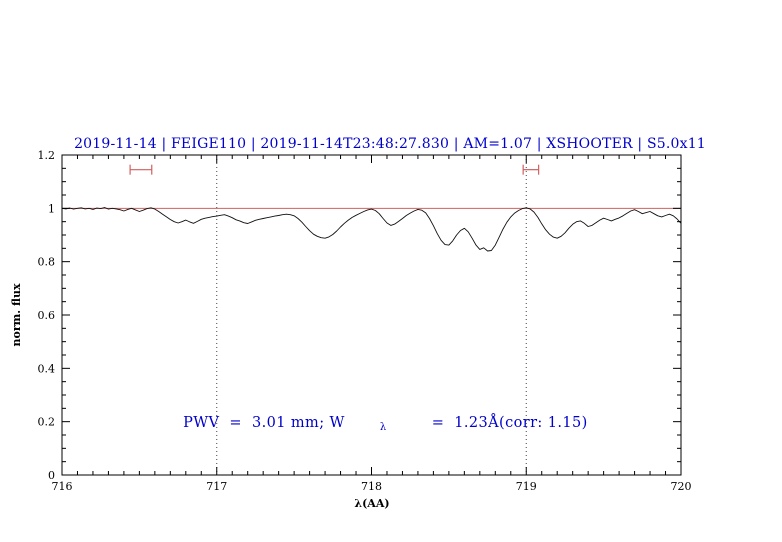  Describe the element at coordinates (47, 315) in the screenshot. I see `svg-text: 0.6` at that location.